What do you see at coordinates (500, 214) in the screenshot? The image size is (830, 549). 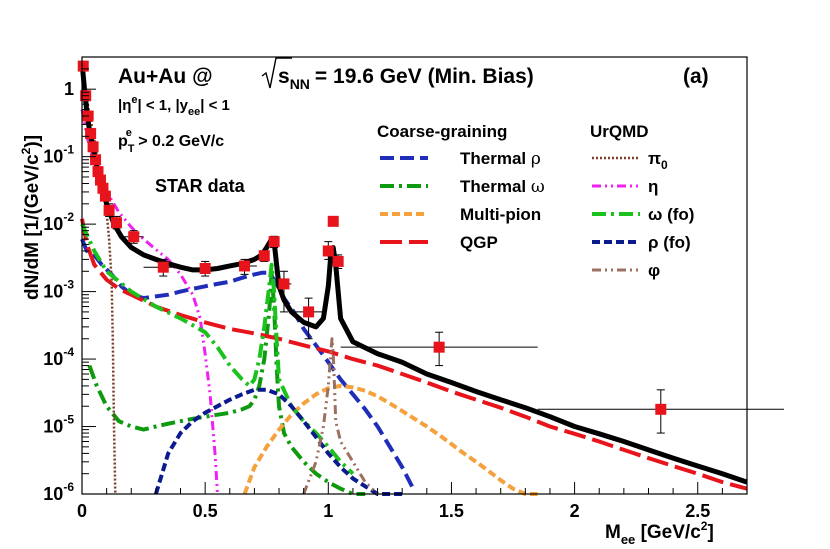 I see `legend-label: Multi-pion` at bounding box center [500, 214].